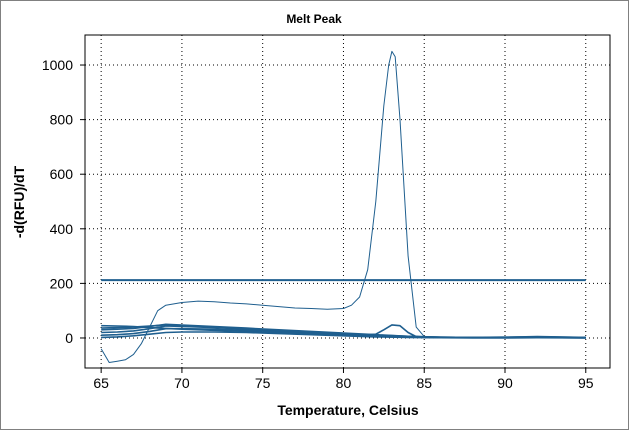 The image size is (629, 430). Describe the element at coordinates (62, 174) in the screenshot. I see `y-tick-label: 600` at that location.